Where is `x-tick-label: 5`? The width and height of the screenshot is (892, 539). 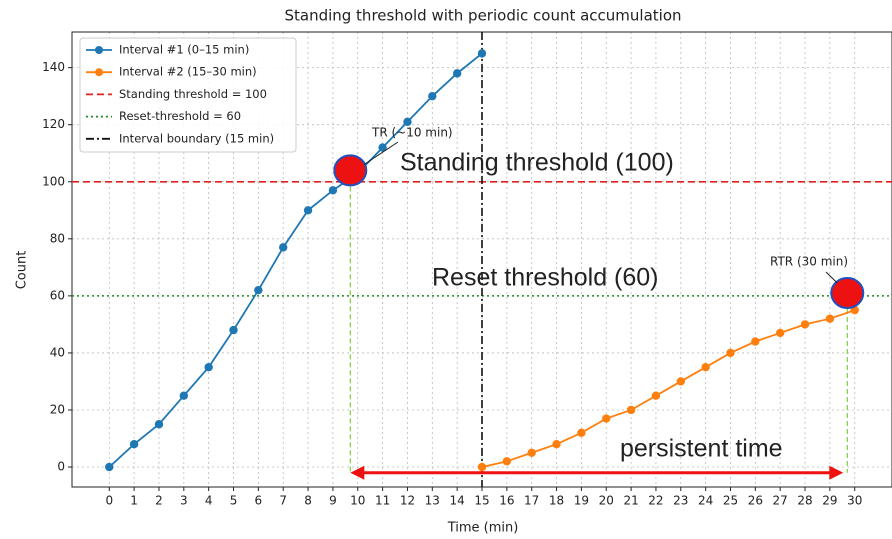 x-tick-label: 5 is located at coordinates (234, 501).